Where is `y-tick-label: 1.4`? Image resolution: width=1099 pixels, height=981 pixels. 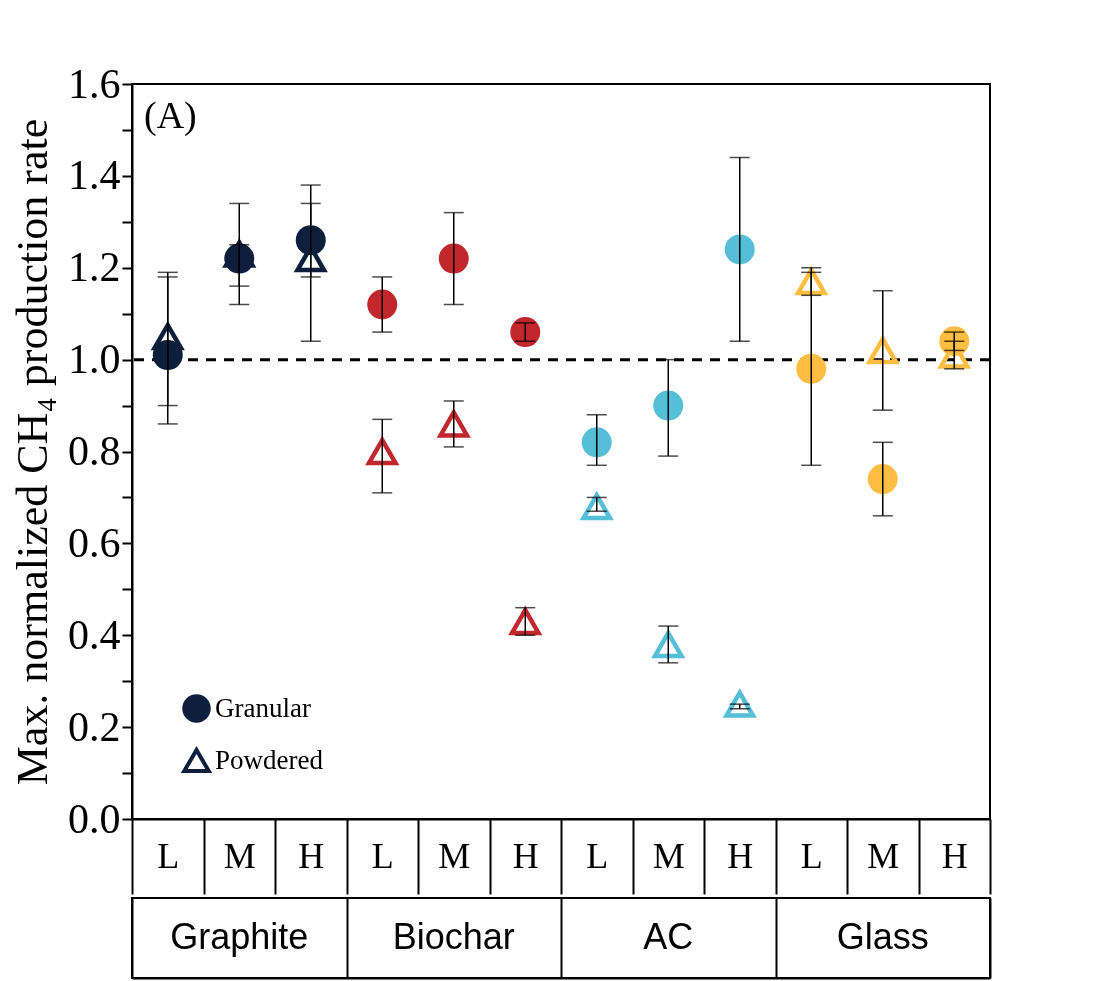
y-tick-label: 1.4 is located at coordinates (94, 175).